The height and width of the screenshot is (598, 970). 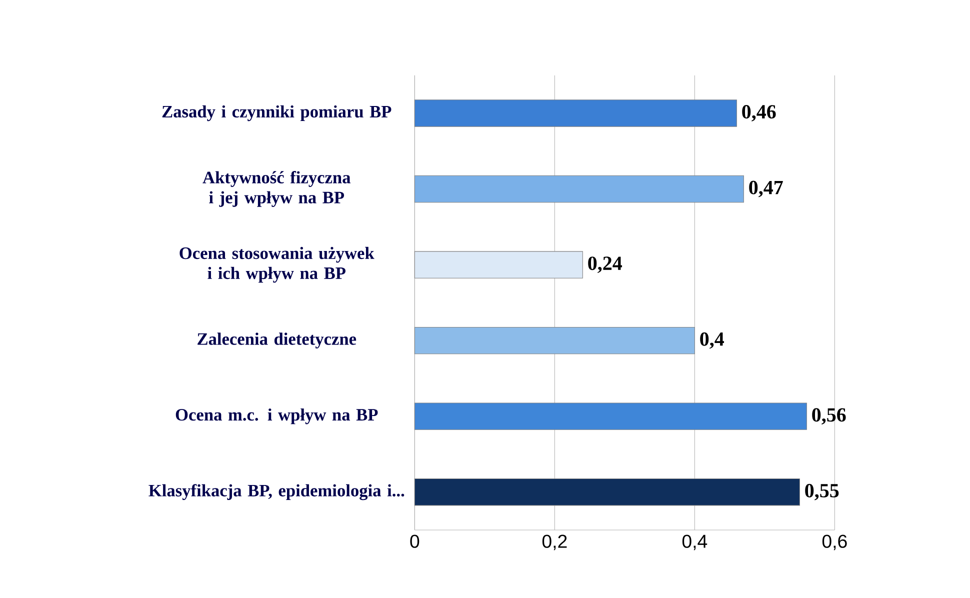 I want to click on data-label: 0,46, so click(x=759, y=113).